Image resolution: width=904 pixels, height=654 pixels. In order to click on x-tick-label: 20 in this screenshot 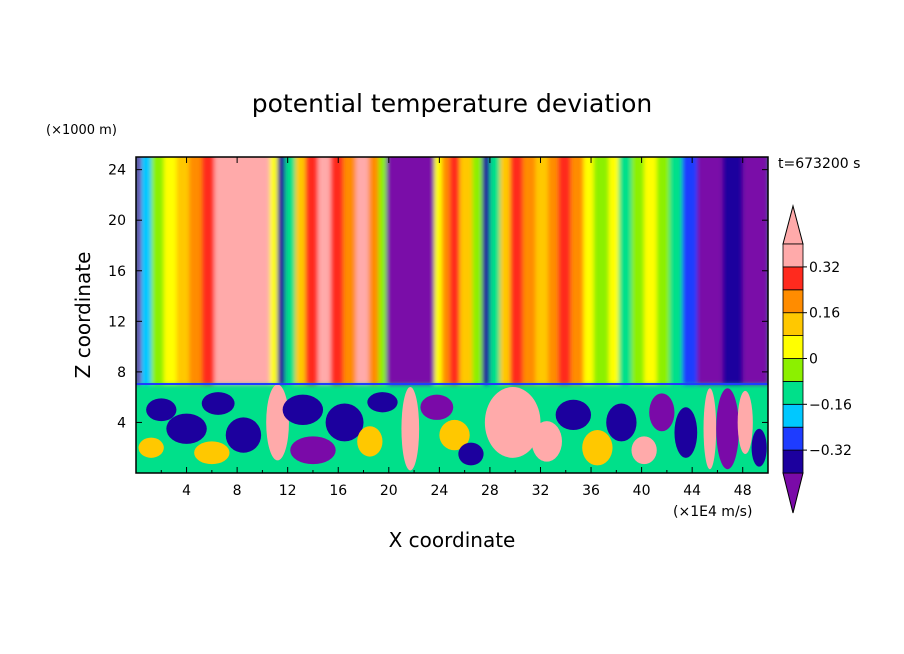, I will do `click(389, 491)`.